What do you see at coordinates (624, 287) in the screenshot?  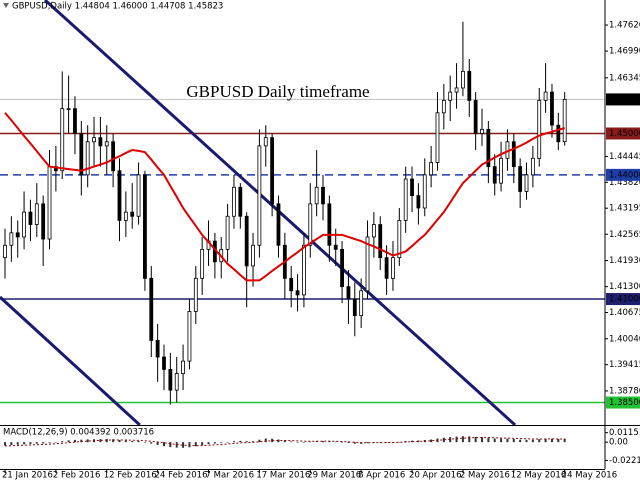 I see `y-tick-label: 1.41300` at bounding box center [624, 287].